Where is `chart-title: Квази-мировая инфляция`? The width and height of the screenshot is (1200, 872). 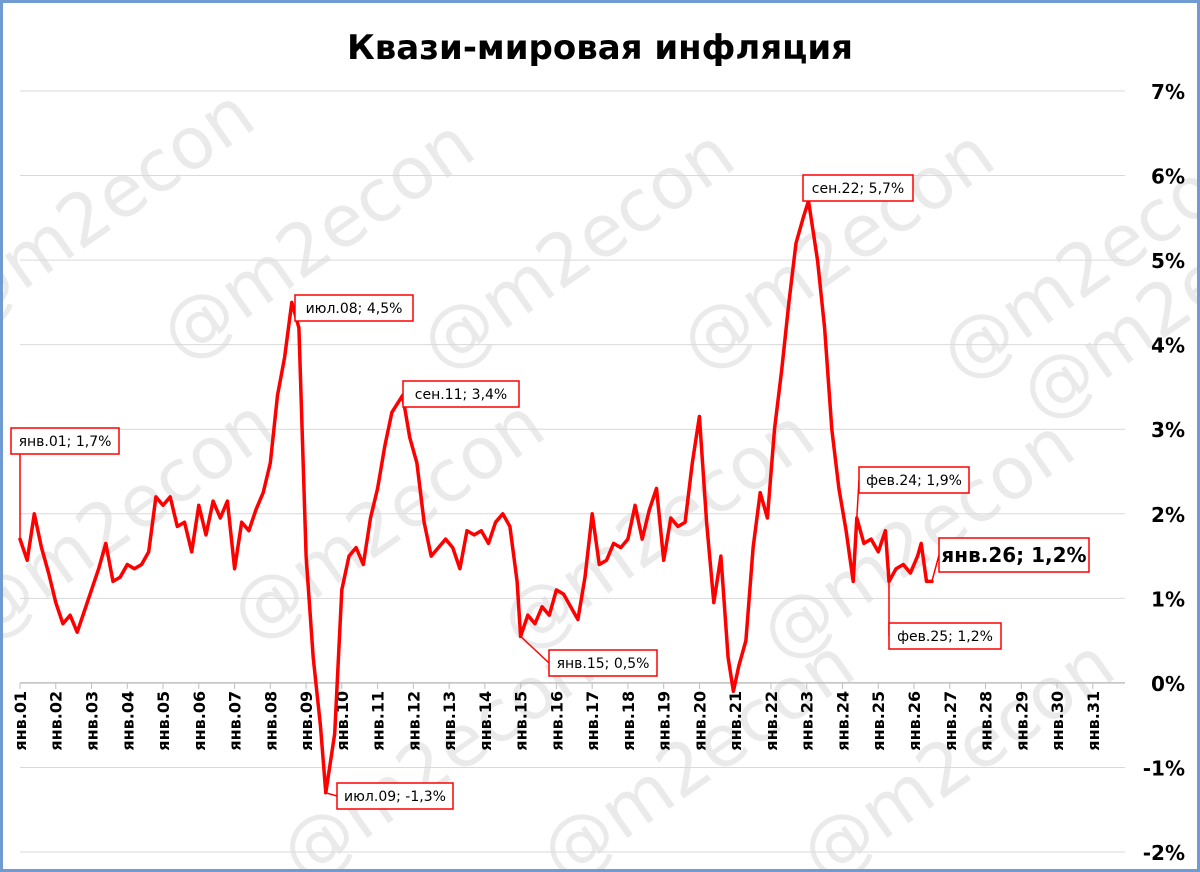
chart-title: Квази-мировая инфляция is located at coordinates (600, 48).